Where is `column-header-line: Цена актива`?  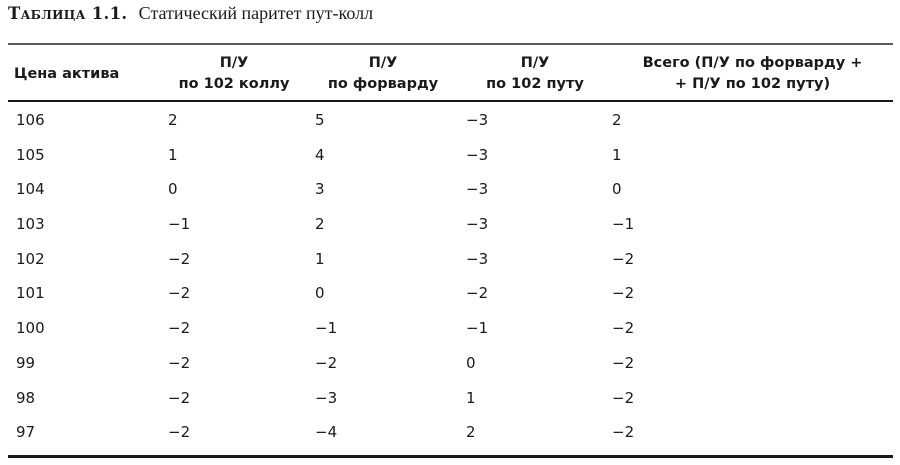 column-header-line: Цена актива is located at coordinates (67, 73).